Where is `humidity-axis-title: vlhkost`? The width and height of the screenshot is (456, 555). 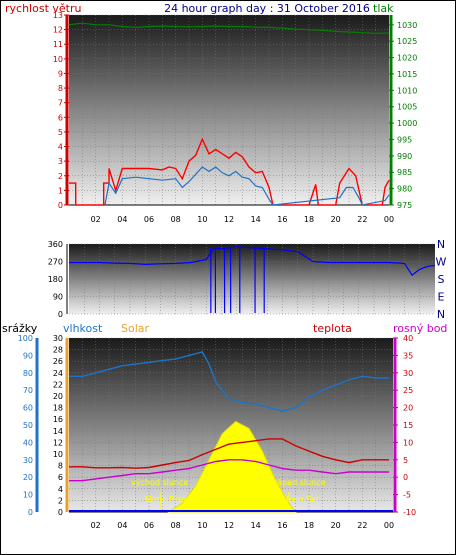
humidity-axis-title: vlhkost is located at coordinates (83, 328).